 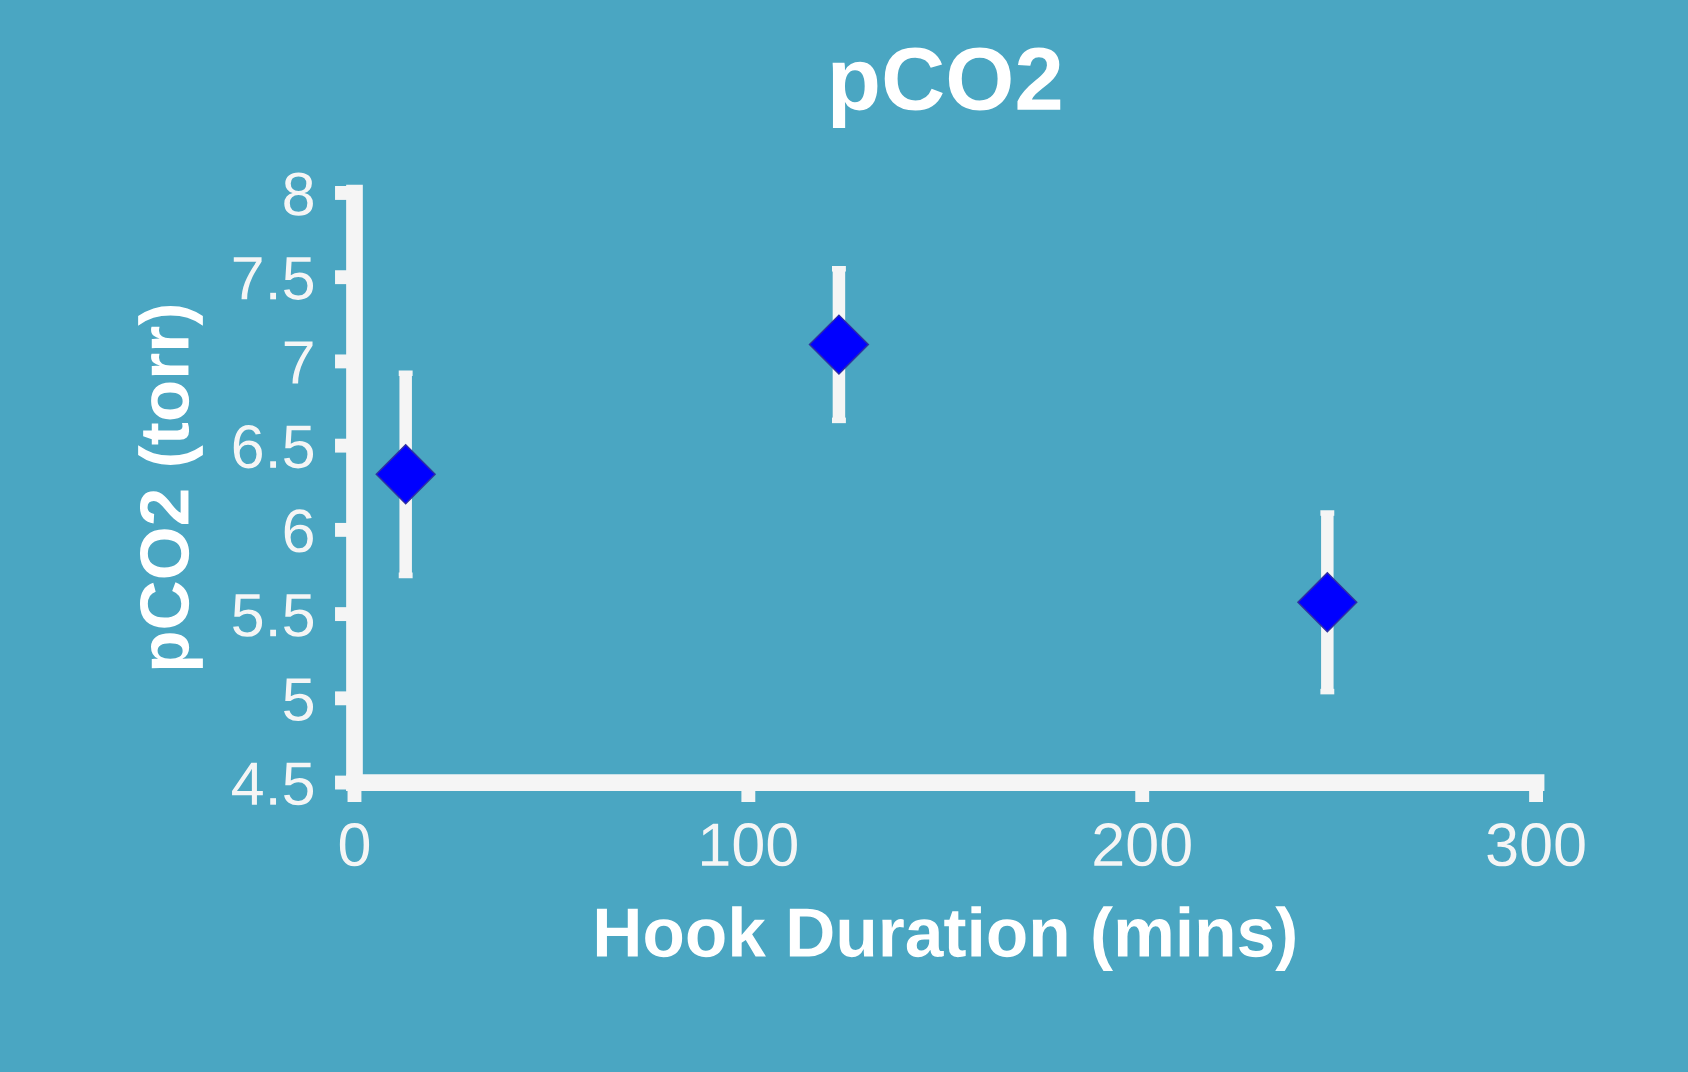 I want to click on x-tick-label: 100, so click(x=749, y=845).